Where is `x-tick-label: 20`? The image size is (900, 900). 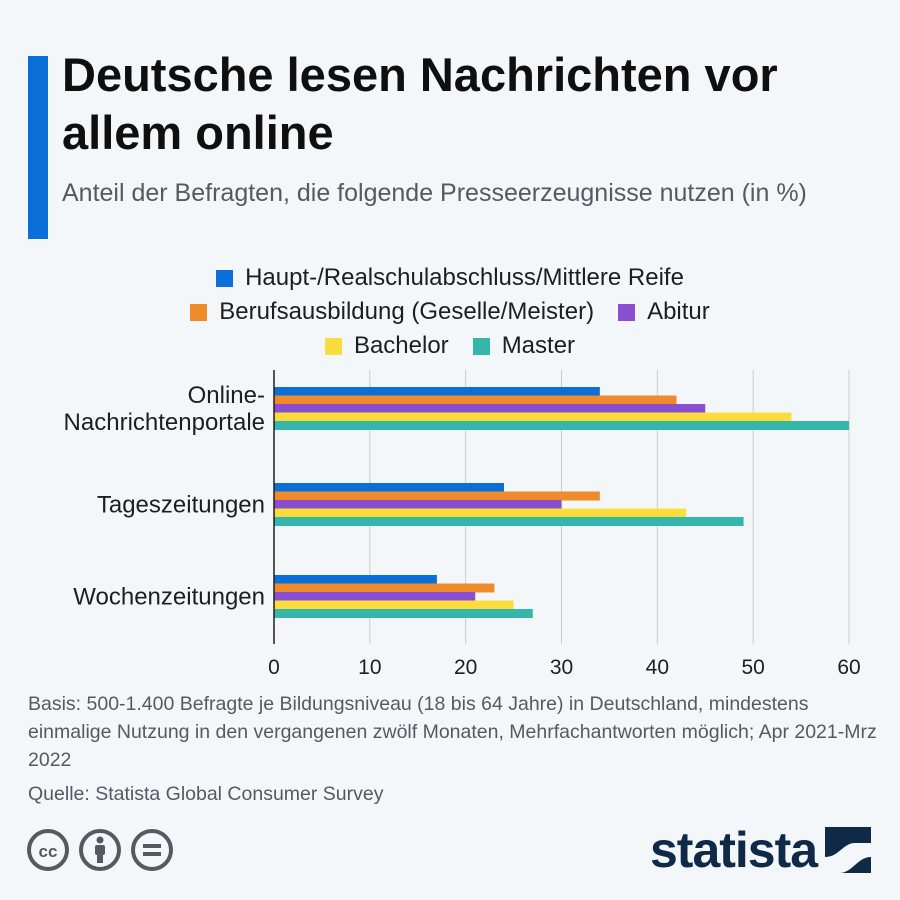 x-tick-label: 20 is located at coordinates (465, 667).